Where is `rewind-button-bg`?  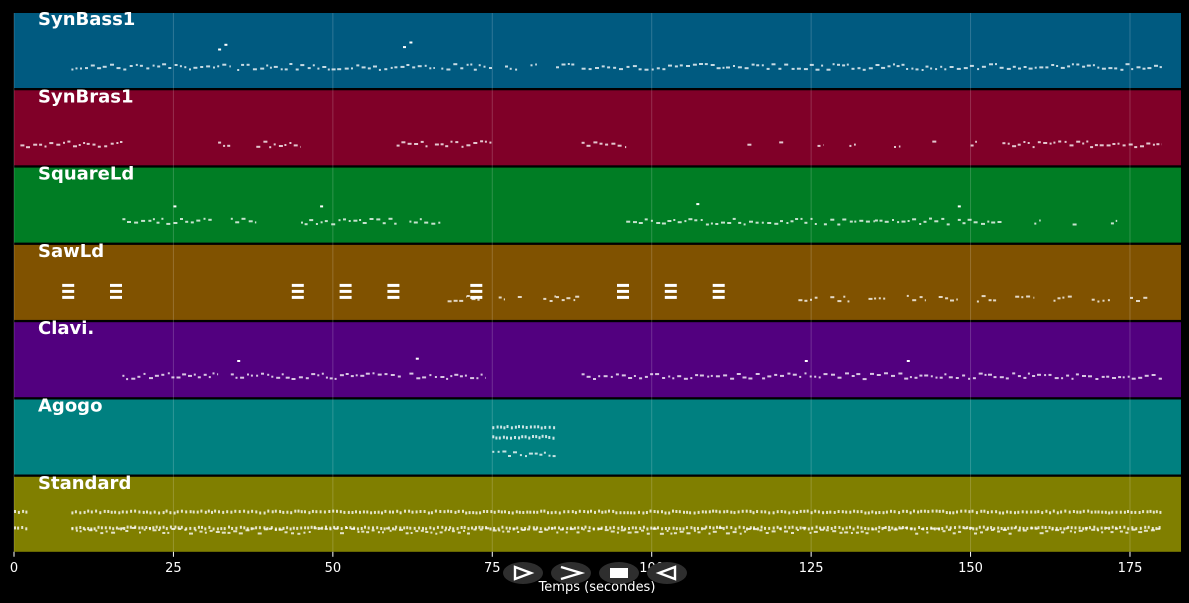 rewind-button-bg is located at coordinates (667, 573).